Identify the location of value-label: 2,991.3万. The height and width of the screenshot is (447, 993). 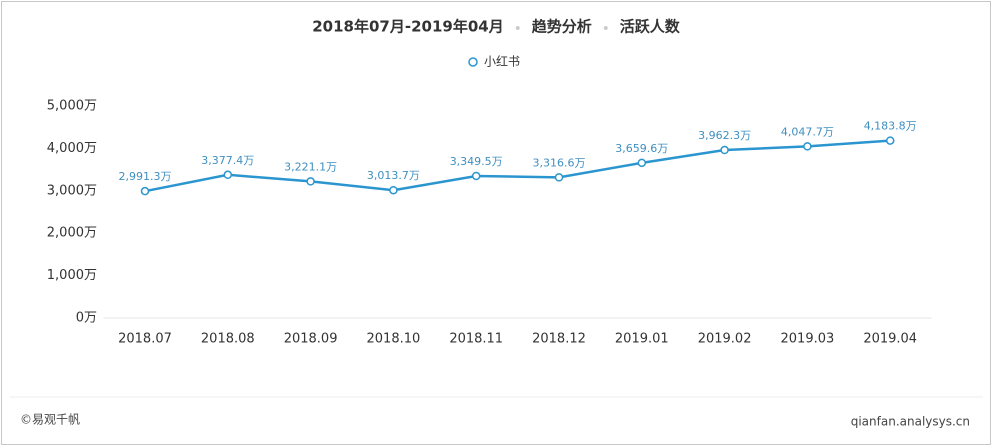
(145, 176).